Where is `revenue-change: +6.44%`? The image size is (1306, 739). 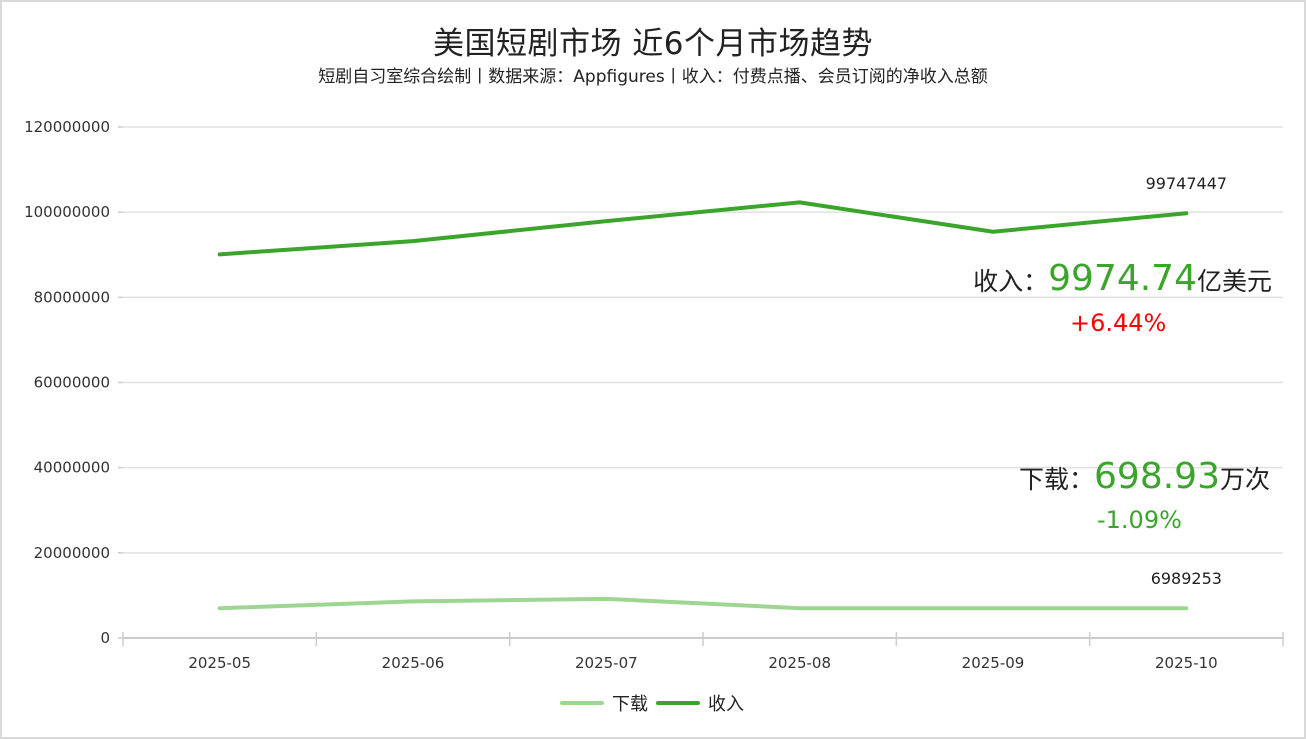
revenue-change: +6.44% is located at coordinates (1118, 323).